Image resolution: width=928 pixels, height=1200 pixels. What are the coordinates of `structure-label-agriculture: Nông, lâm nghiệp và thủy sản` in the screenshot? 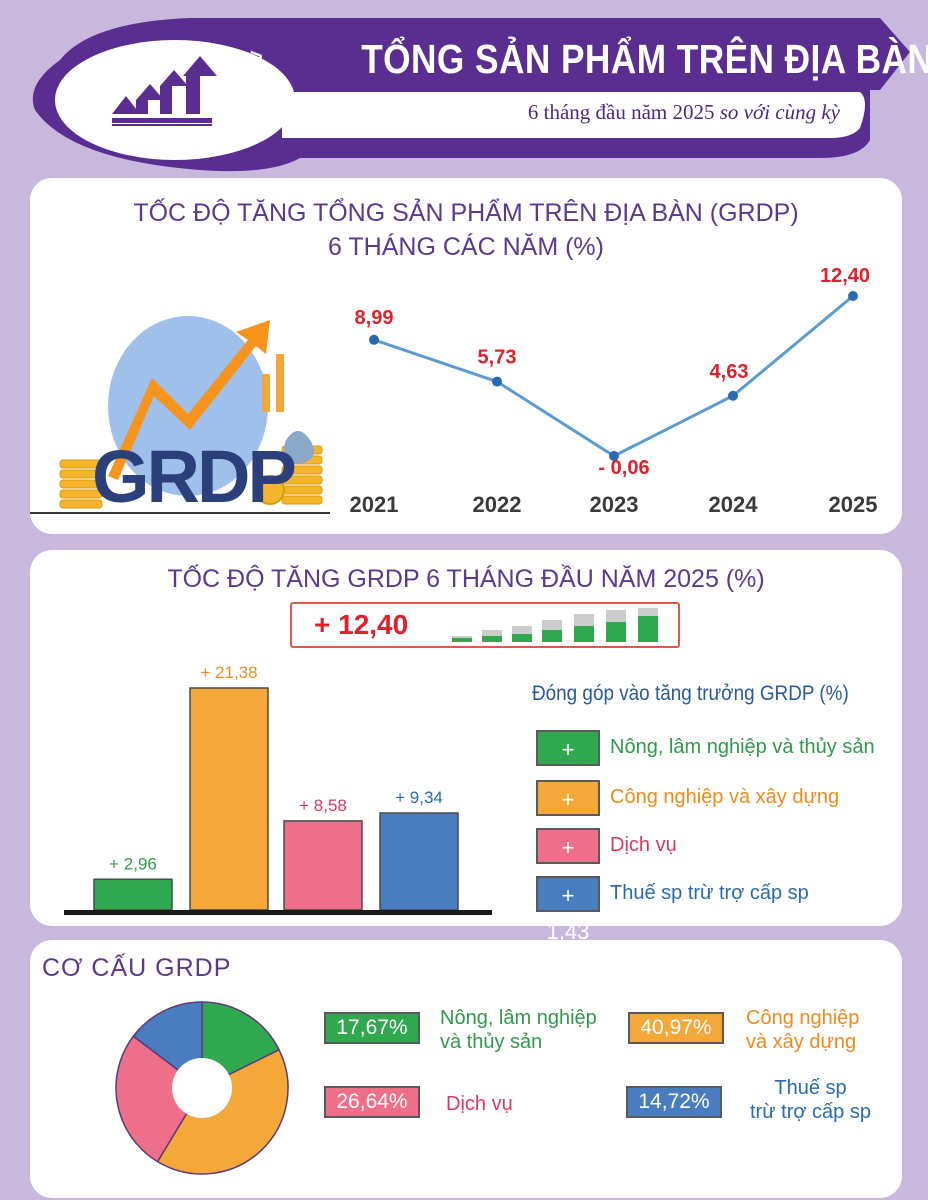 It's located at (518, 1030).